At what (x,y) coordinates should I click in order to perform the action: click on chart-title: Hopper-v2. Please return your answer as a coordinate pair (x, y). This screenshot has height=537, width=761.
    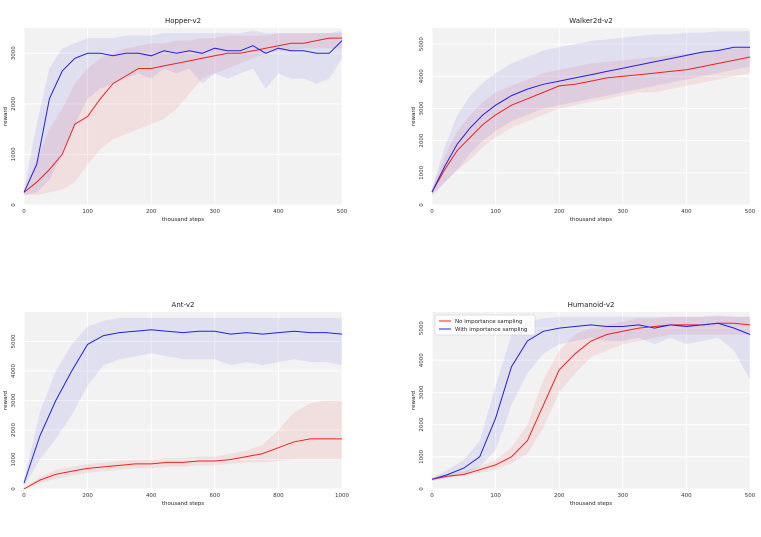
    Looking at the image, I should click on (183, 21).